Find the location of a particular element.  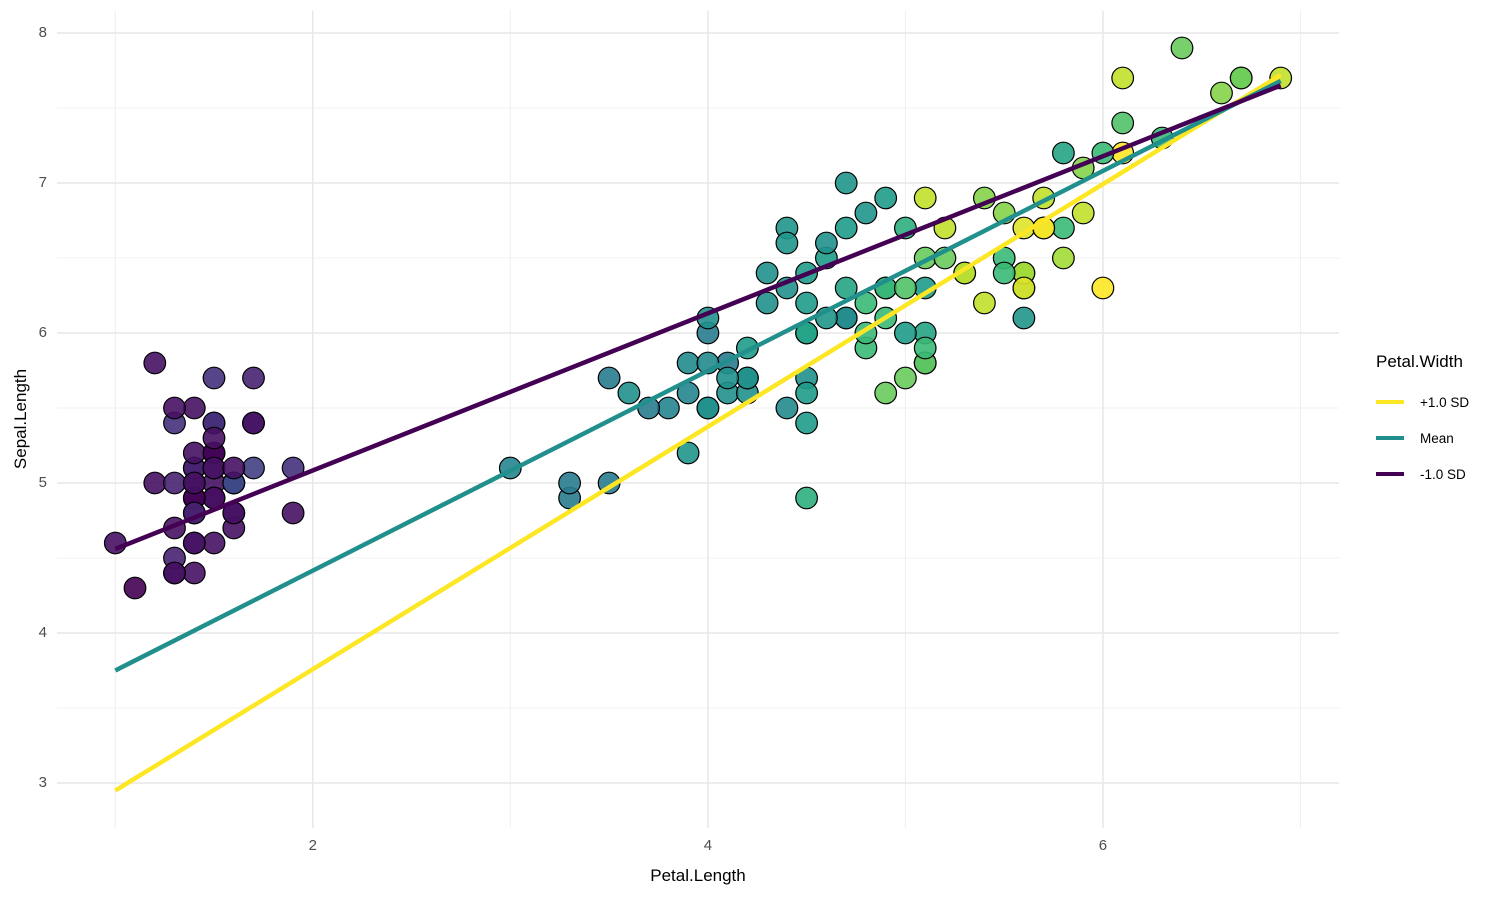

y-tick-label: 8 is located at coordinates (42, 32).